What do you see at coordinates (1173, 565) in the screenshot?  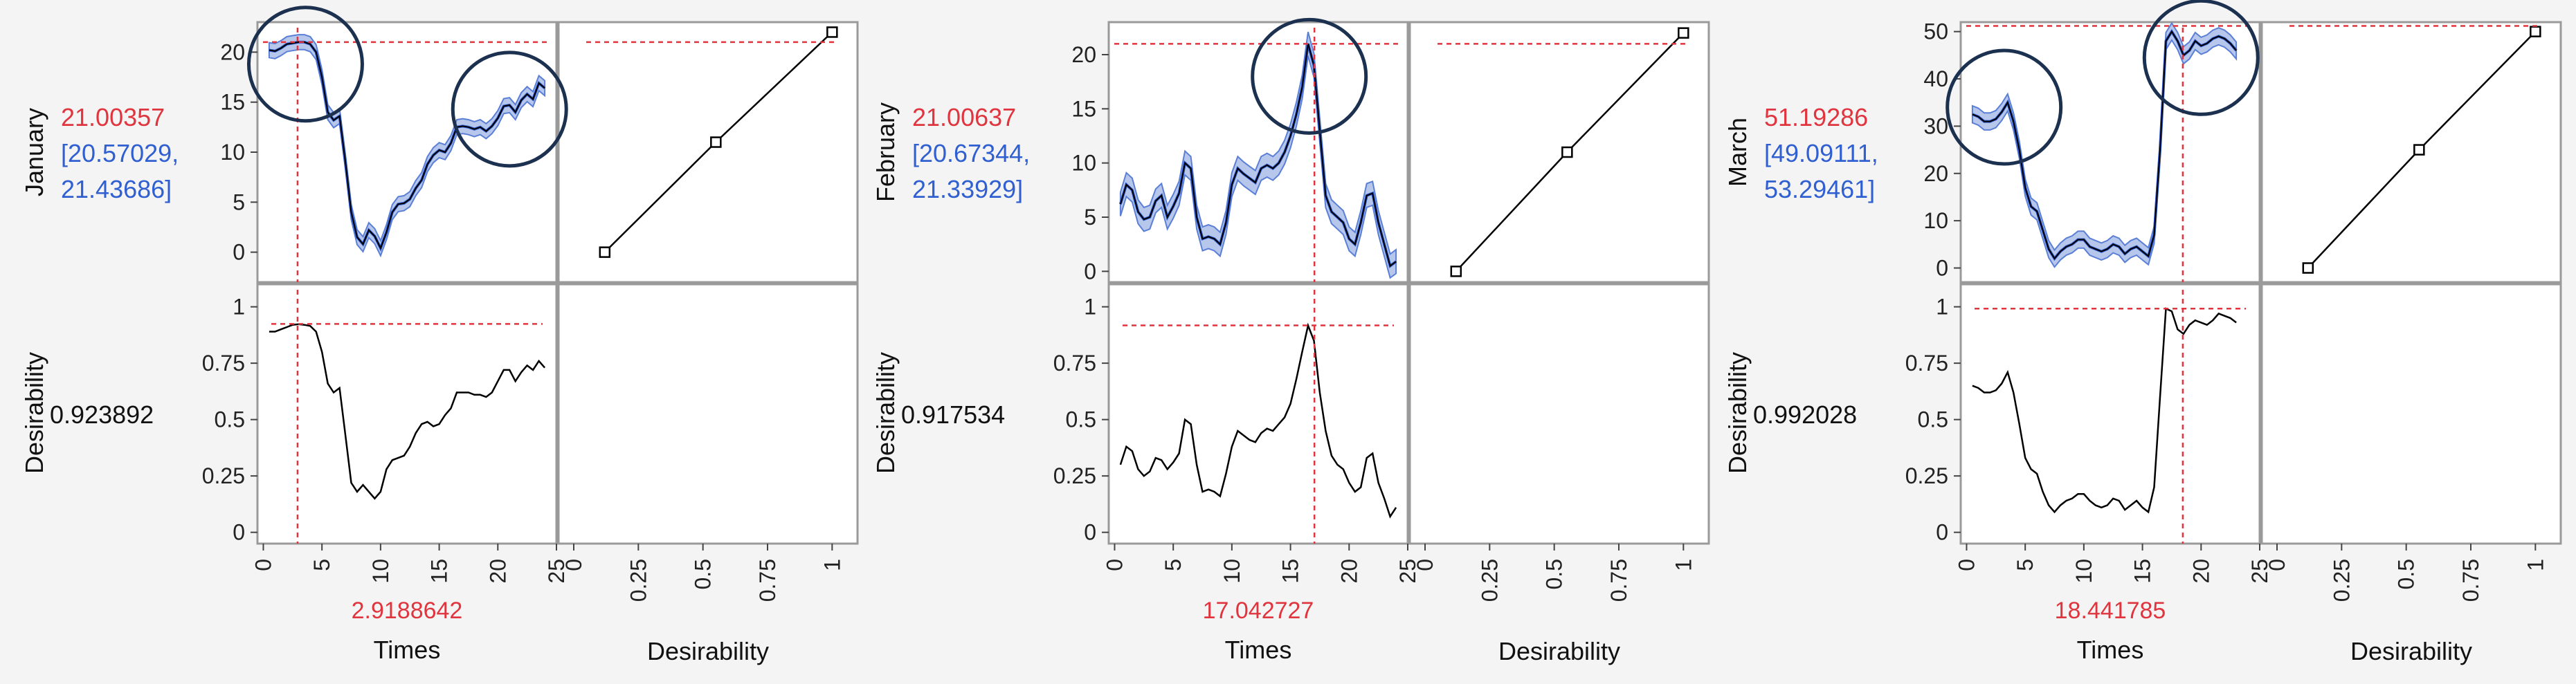 I see `time-x-tick-label: 5` at bounding box center [1173, 565].